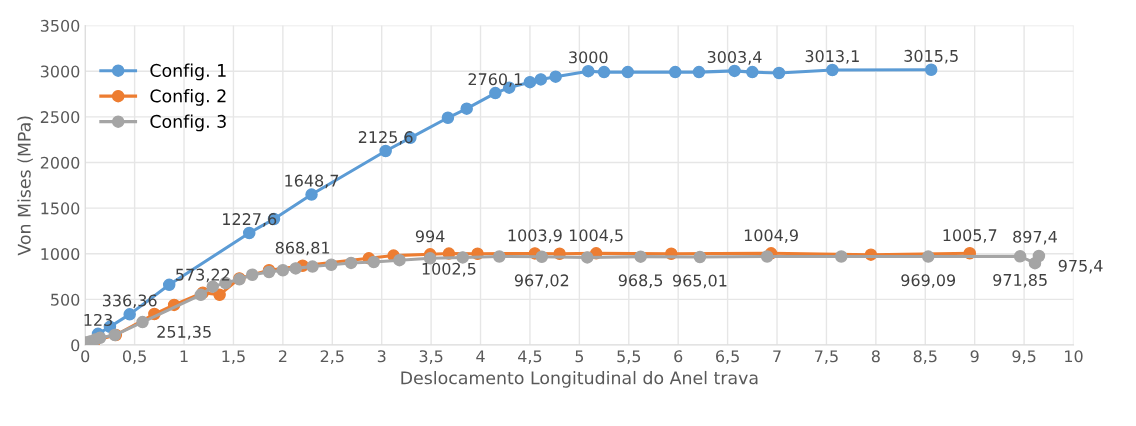 This screenshot has width=1136, height=426. I want to click on y-tick-label: 2000, so click(60, 162).